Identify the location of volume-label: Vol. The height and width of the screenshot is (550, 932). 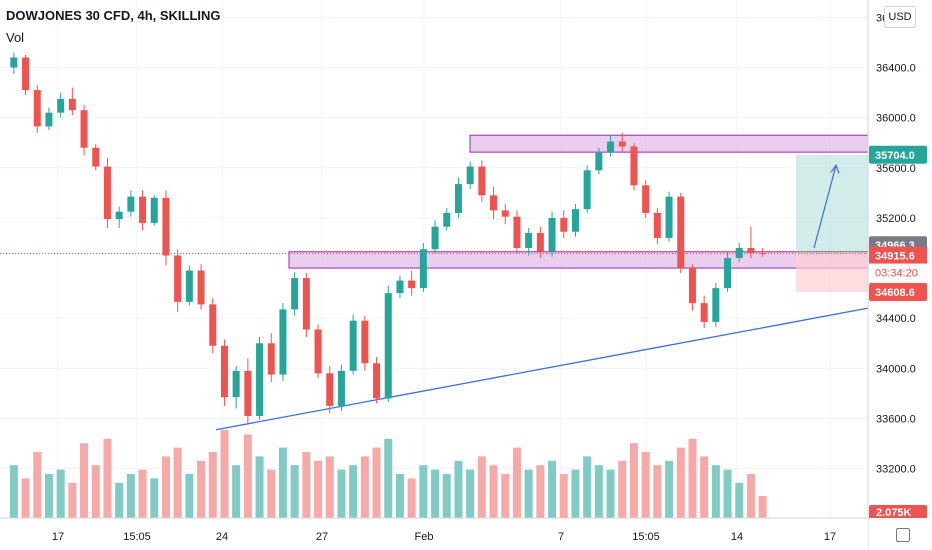
(15, 37).